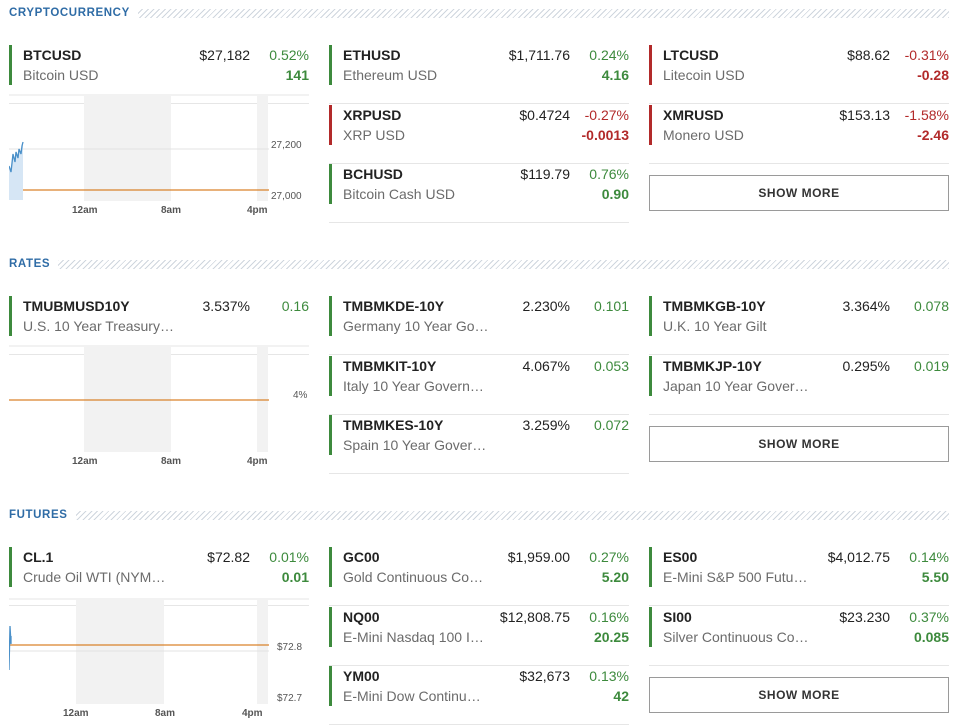  I want to click on quote-change: 20.25, so click(611, 637).